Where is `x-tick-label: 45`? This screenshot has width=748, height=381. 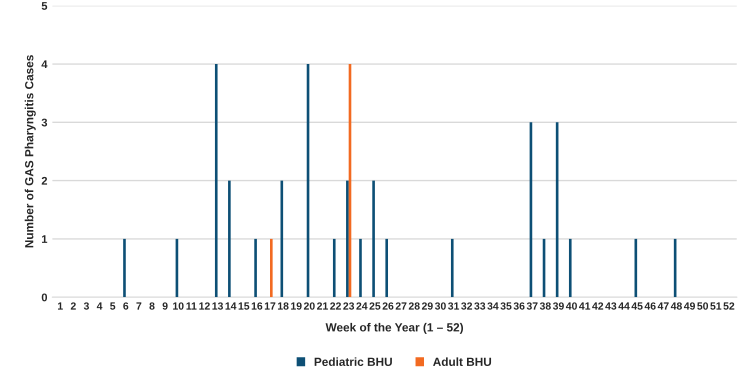 x-tick-label: 45 is located at coordinates (637, 306).